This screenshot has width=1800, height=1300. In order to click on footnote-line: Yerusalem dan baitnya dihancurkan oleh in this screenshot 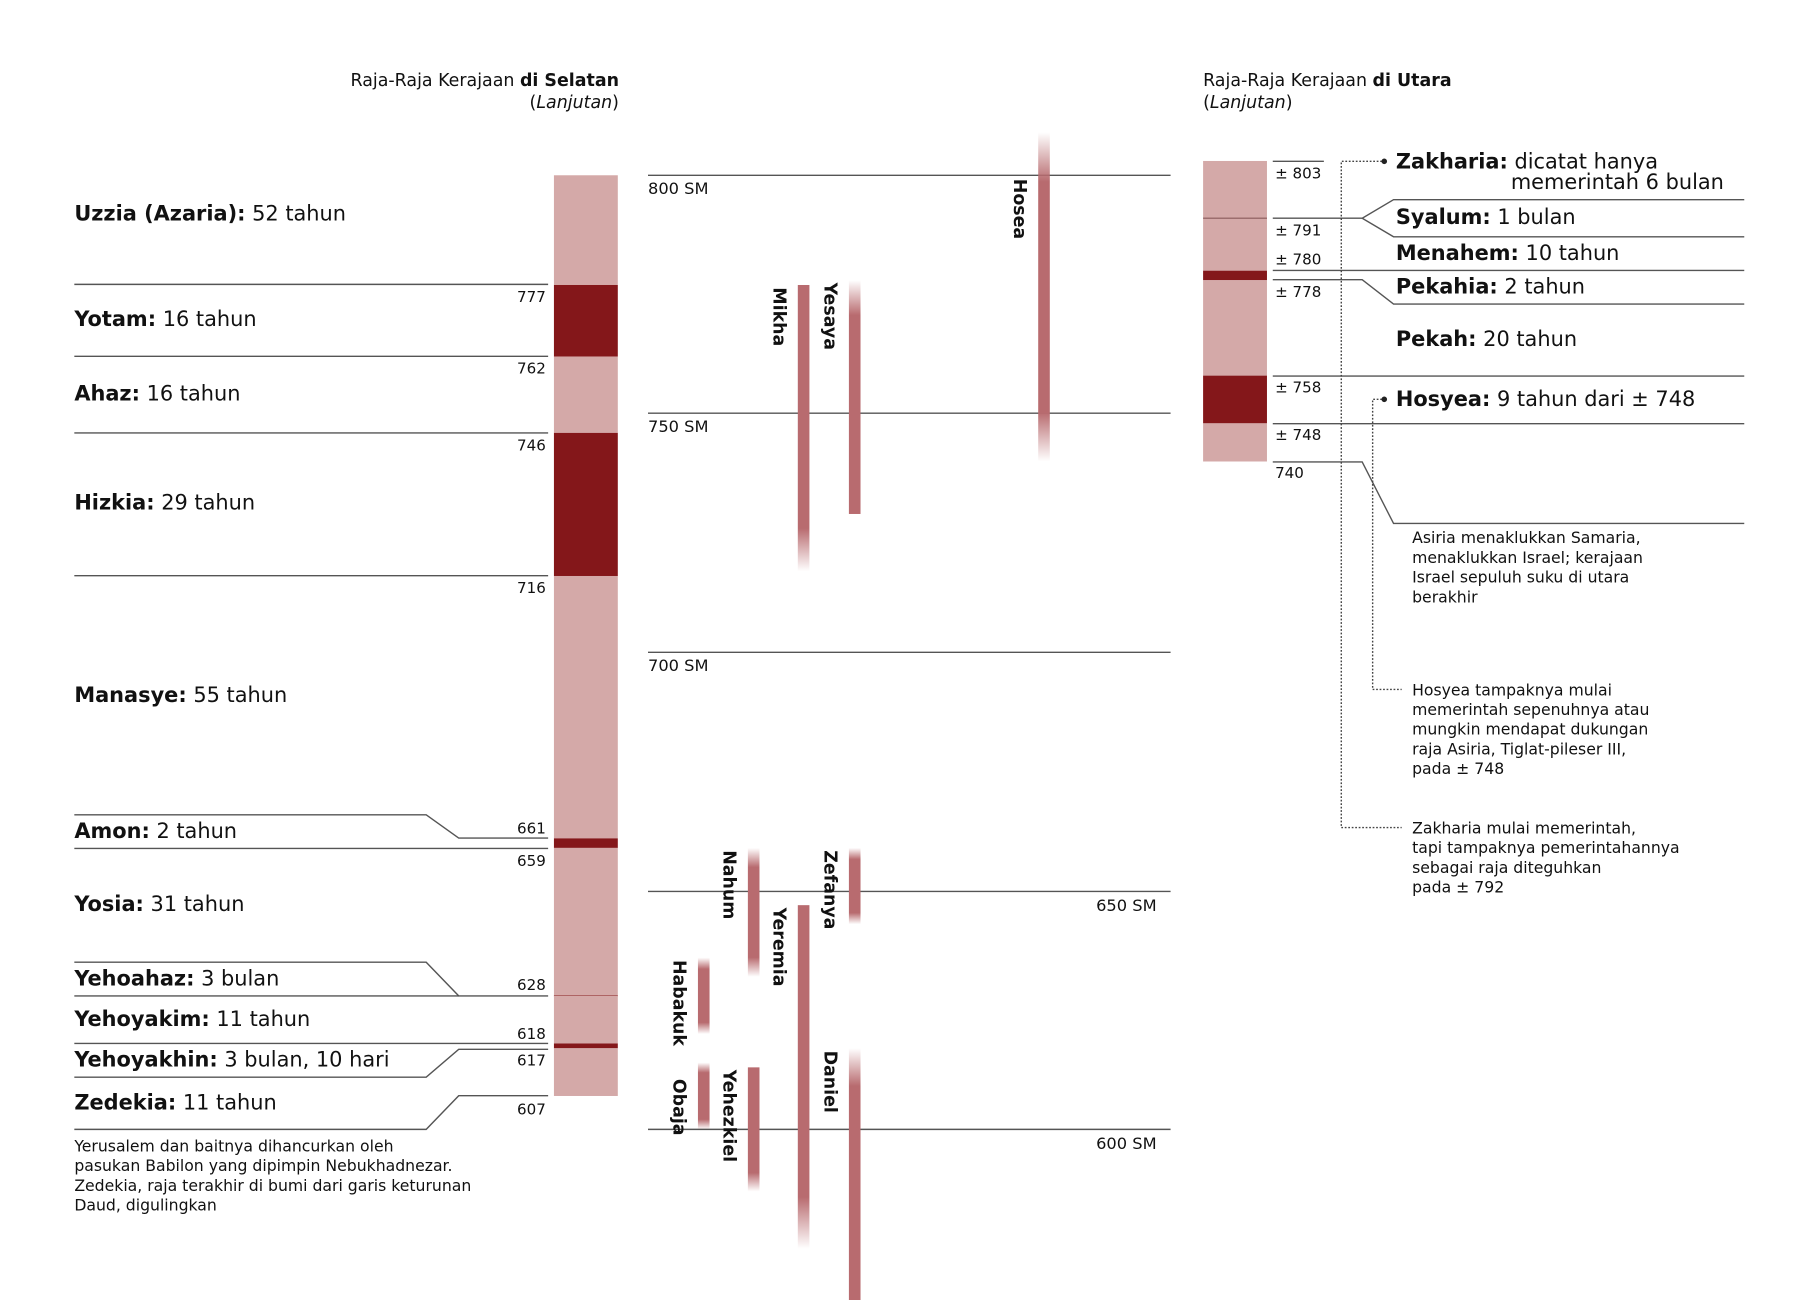, I will do `click(233, 1145)`.